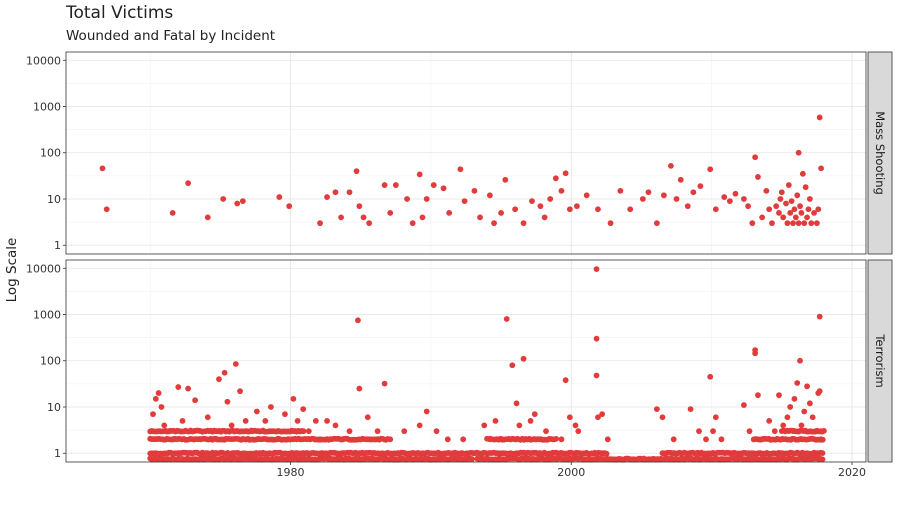 Image resolution: width=900 pixels, height=506 pixels. I want to click on x-tick-label: 2020, so click(852, 472).